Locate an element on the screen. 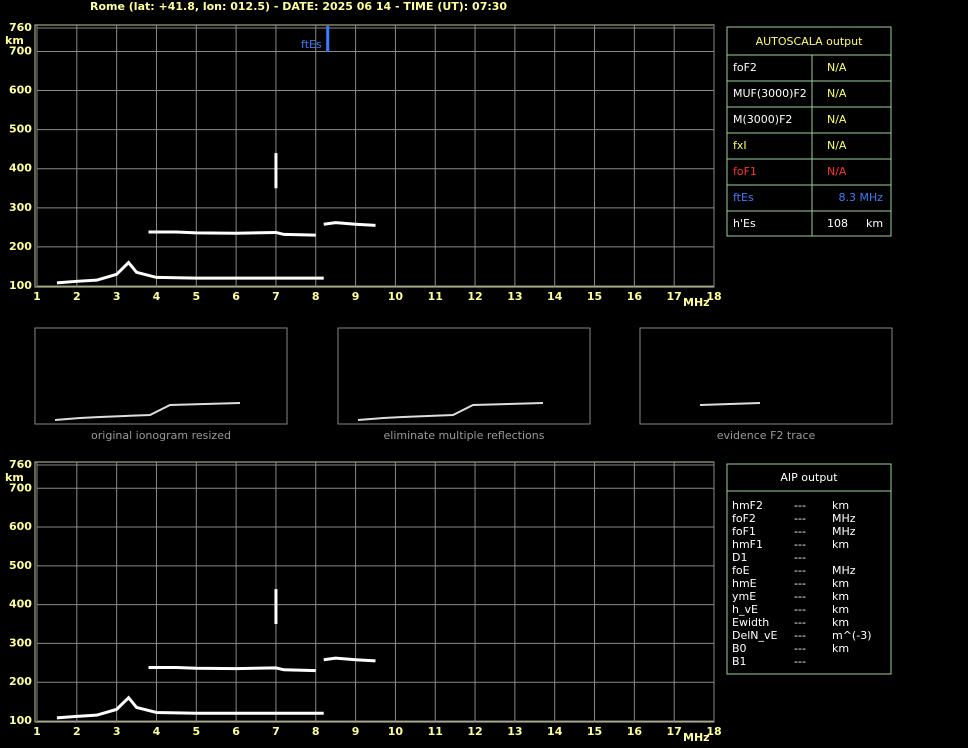 The width and height of the screenshot is (968, 748). x-tick-label: 16 is located at coordinates (635, 296).